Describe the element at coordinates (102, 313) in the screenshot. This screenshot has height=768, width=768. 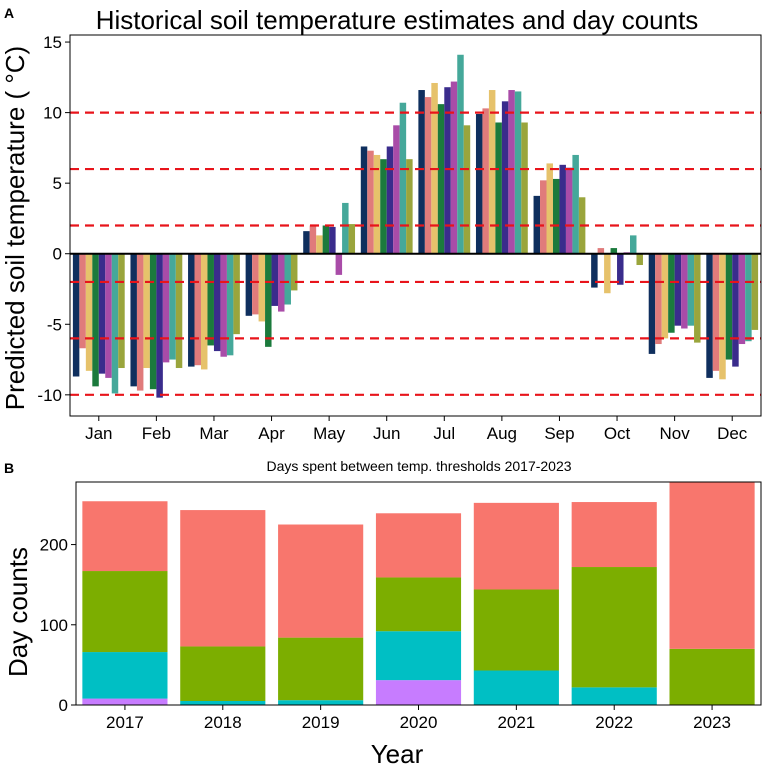
I see `bar-jan-s5` at that location.